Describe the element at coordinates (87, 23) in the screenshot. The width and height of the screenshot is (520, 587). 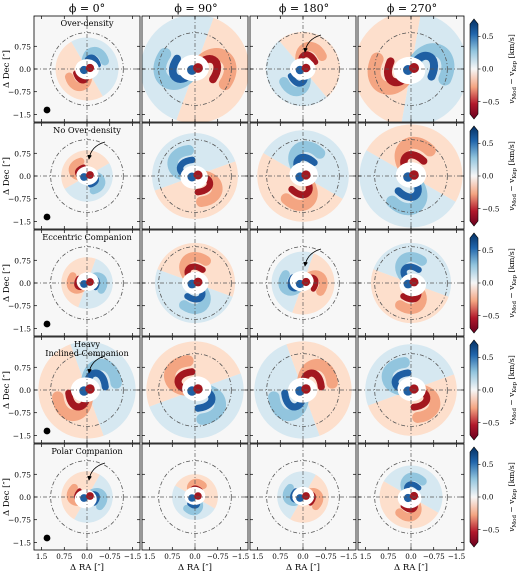
I see `row-label: Over-density` at that location.